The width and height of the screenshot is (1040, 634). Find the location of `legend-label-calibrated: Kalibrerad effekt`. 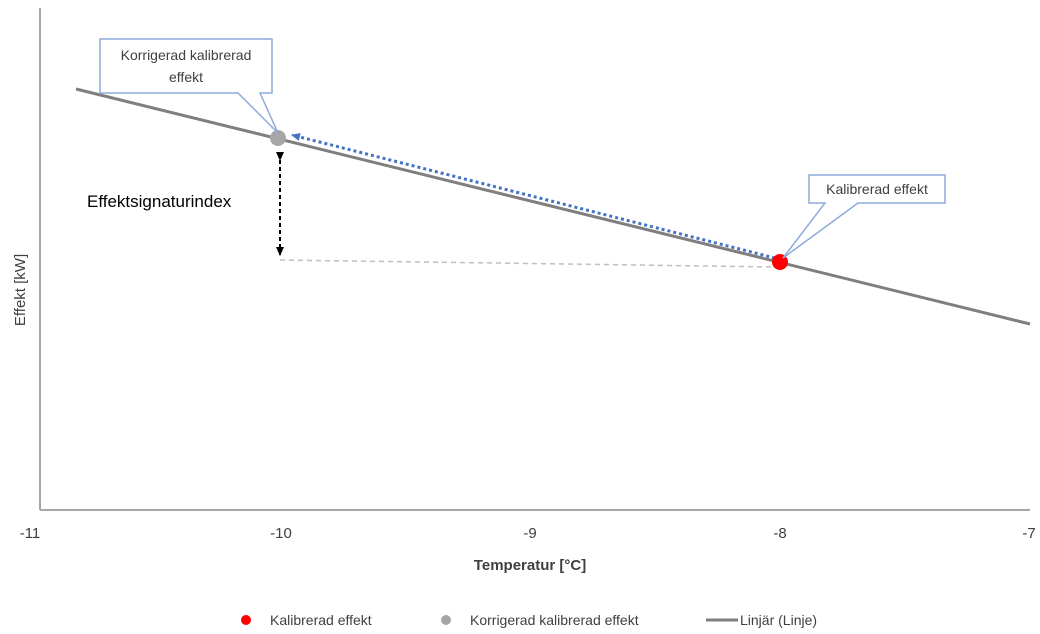

legend-label-calibrated: Kalibrerad effekt is located at coordinates (321, 620).